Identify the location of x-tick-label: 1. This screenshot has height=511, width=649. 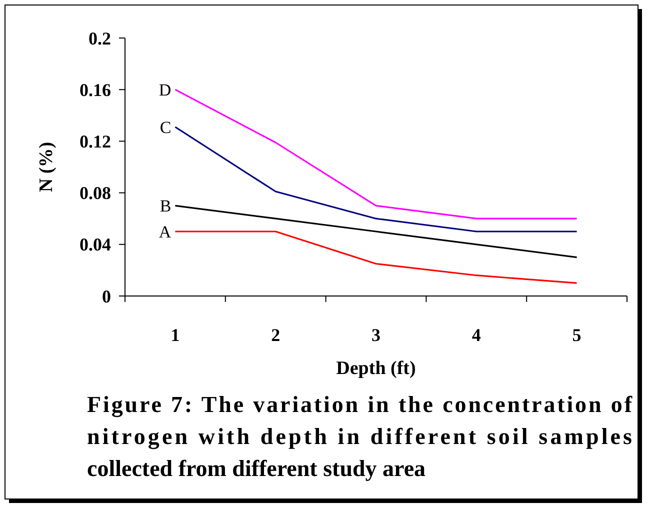
(175, 335).